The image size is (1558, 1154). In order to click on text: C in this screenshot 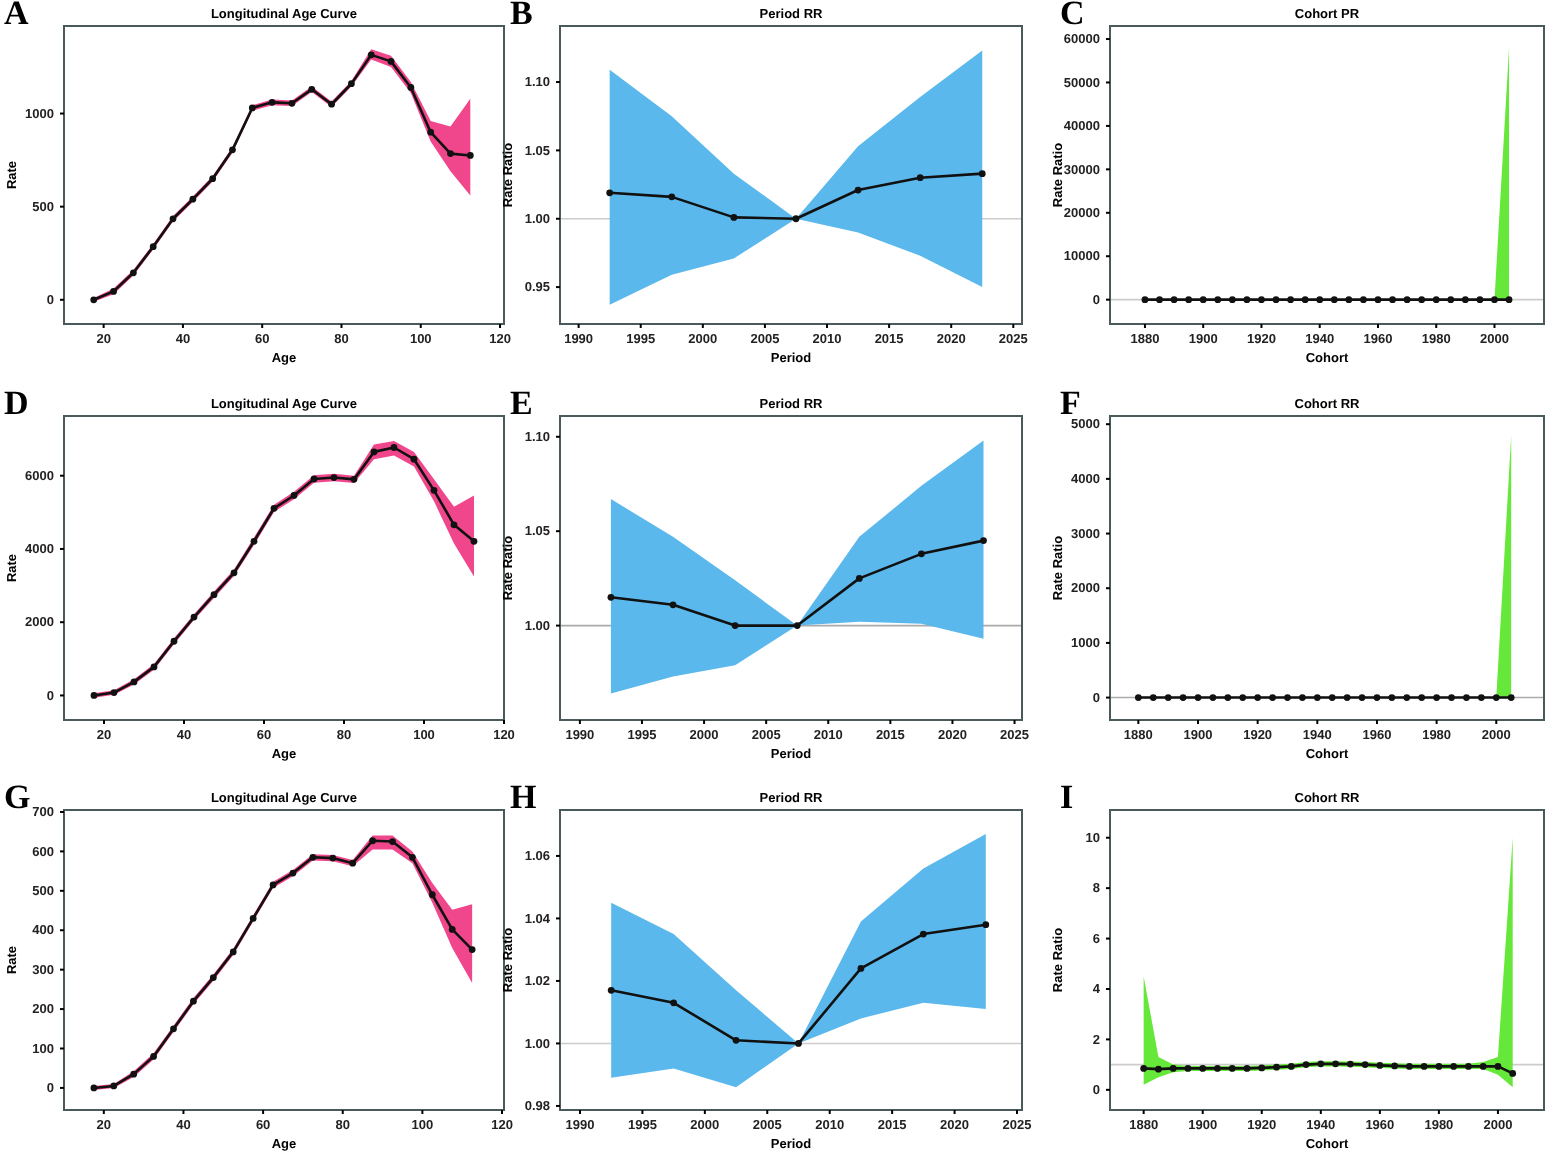, I will do `click(1072, 16)`.